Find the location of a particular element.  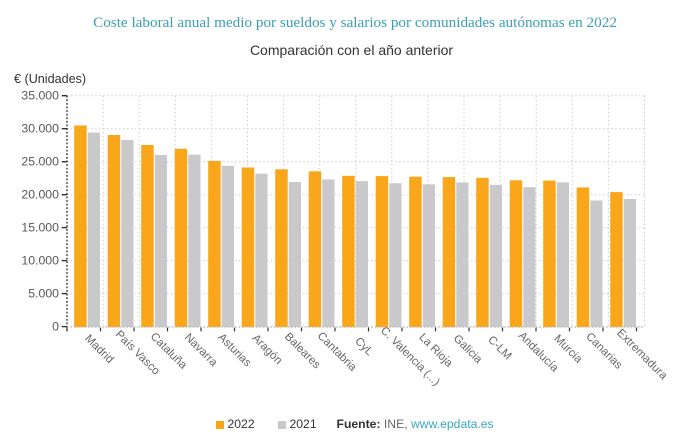

svg-text: 15.000 is located at coordinates (40, 228).